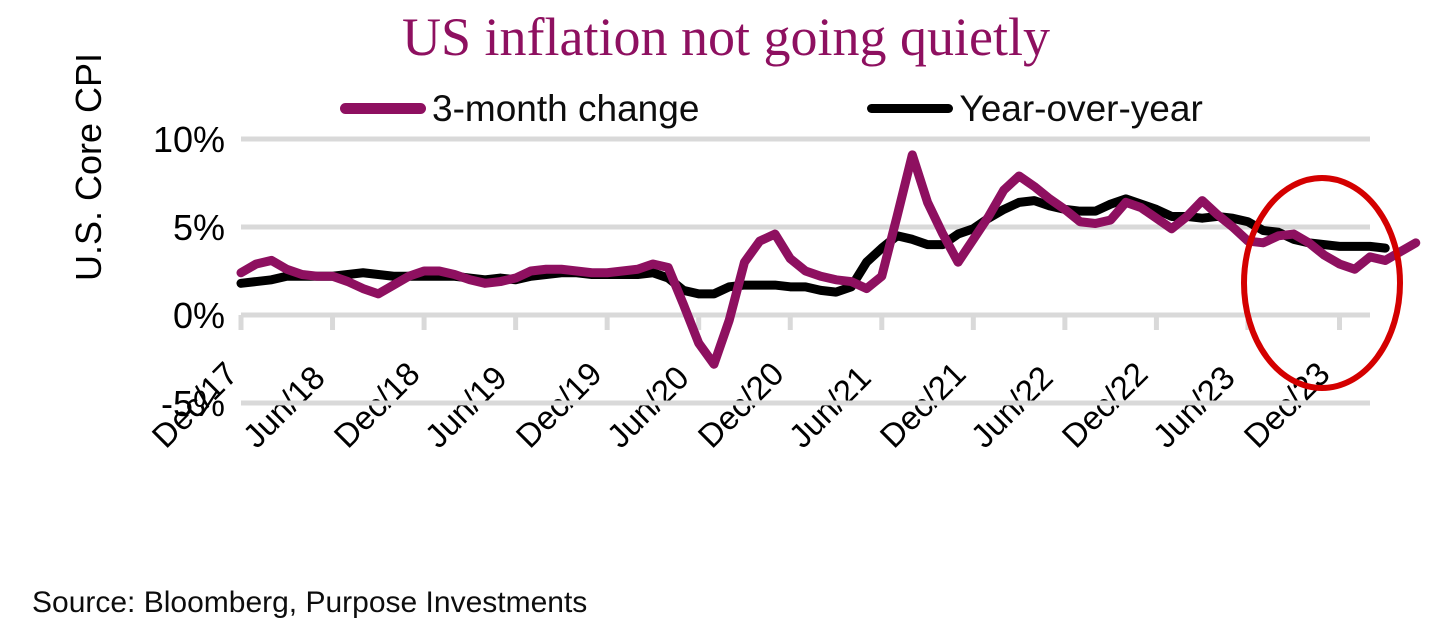 This screenshot has height=639, width=1452. I want to click on legend-item-year-over-year: Year-over-year, so click(1035, 108).